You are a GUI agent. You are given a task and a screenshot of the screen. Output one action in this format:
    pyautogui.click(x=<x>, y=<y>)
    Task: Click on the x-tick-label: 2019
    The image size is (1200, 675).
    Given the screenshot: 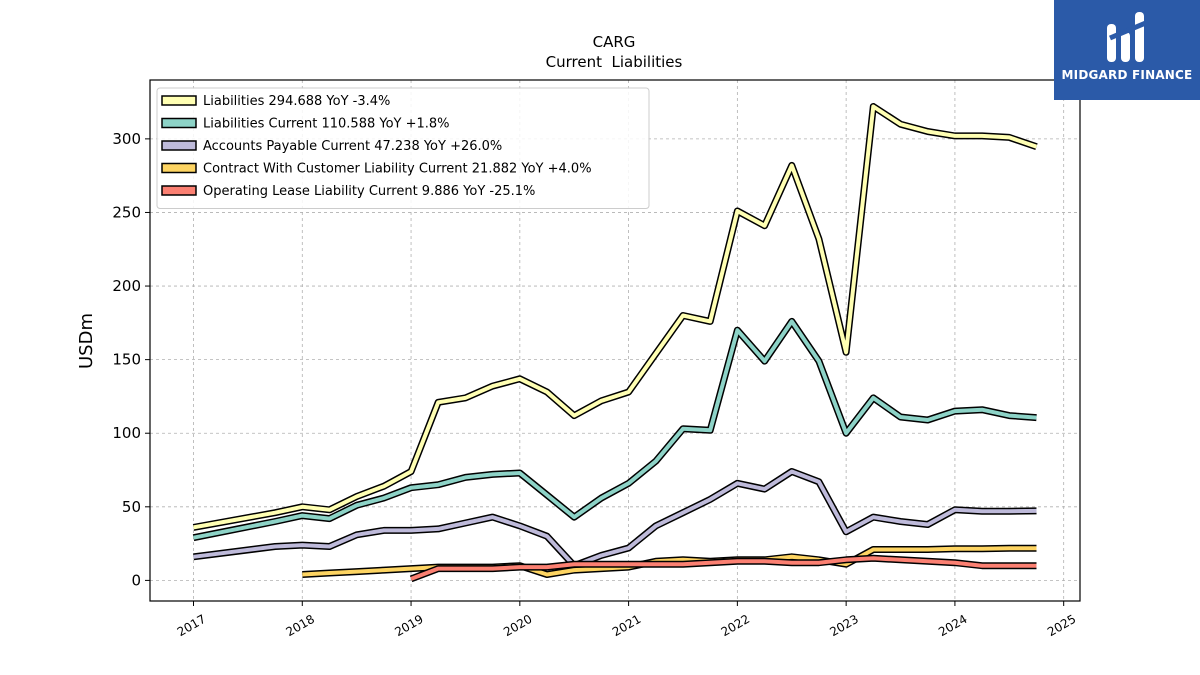 What is the action you would take?
    pyautogui.click(x=408, y=625)
    